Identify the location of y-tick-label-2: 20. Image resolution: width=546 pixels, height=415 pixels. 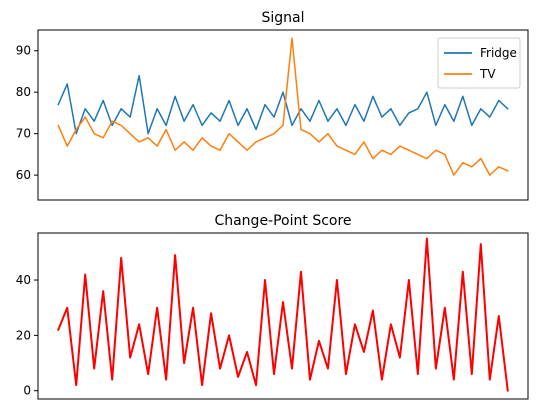
(23, 335).